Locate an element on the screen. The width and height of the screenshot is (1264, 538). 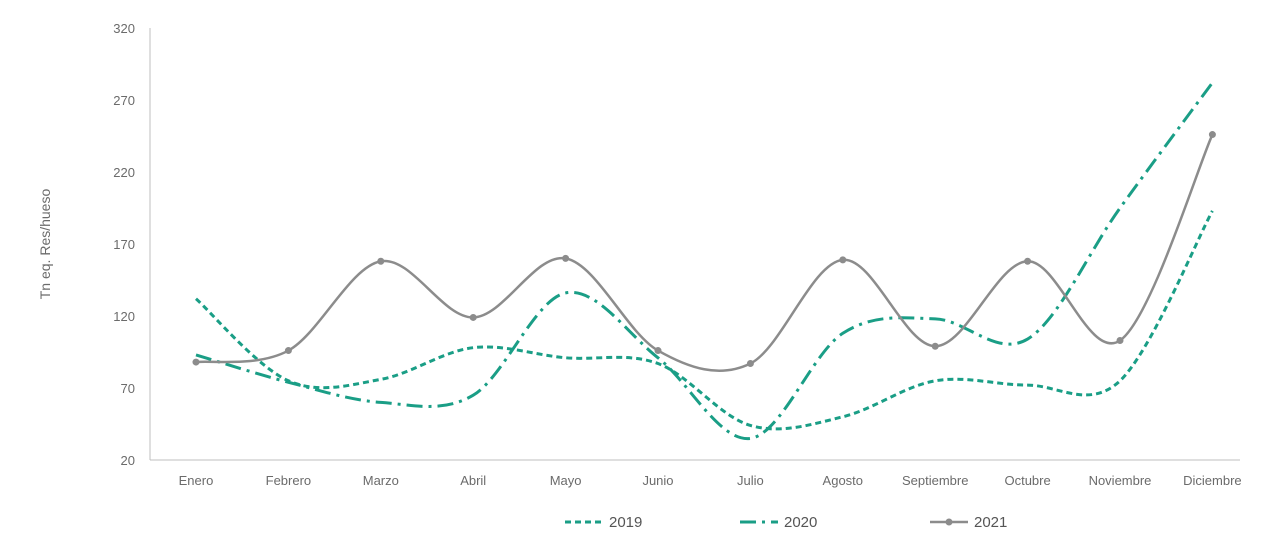
legend-marker is located at coordinates (949, 522).